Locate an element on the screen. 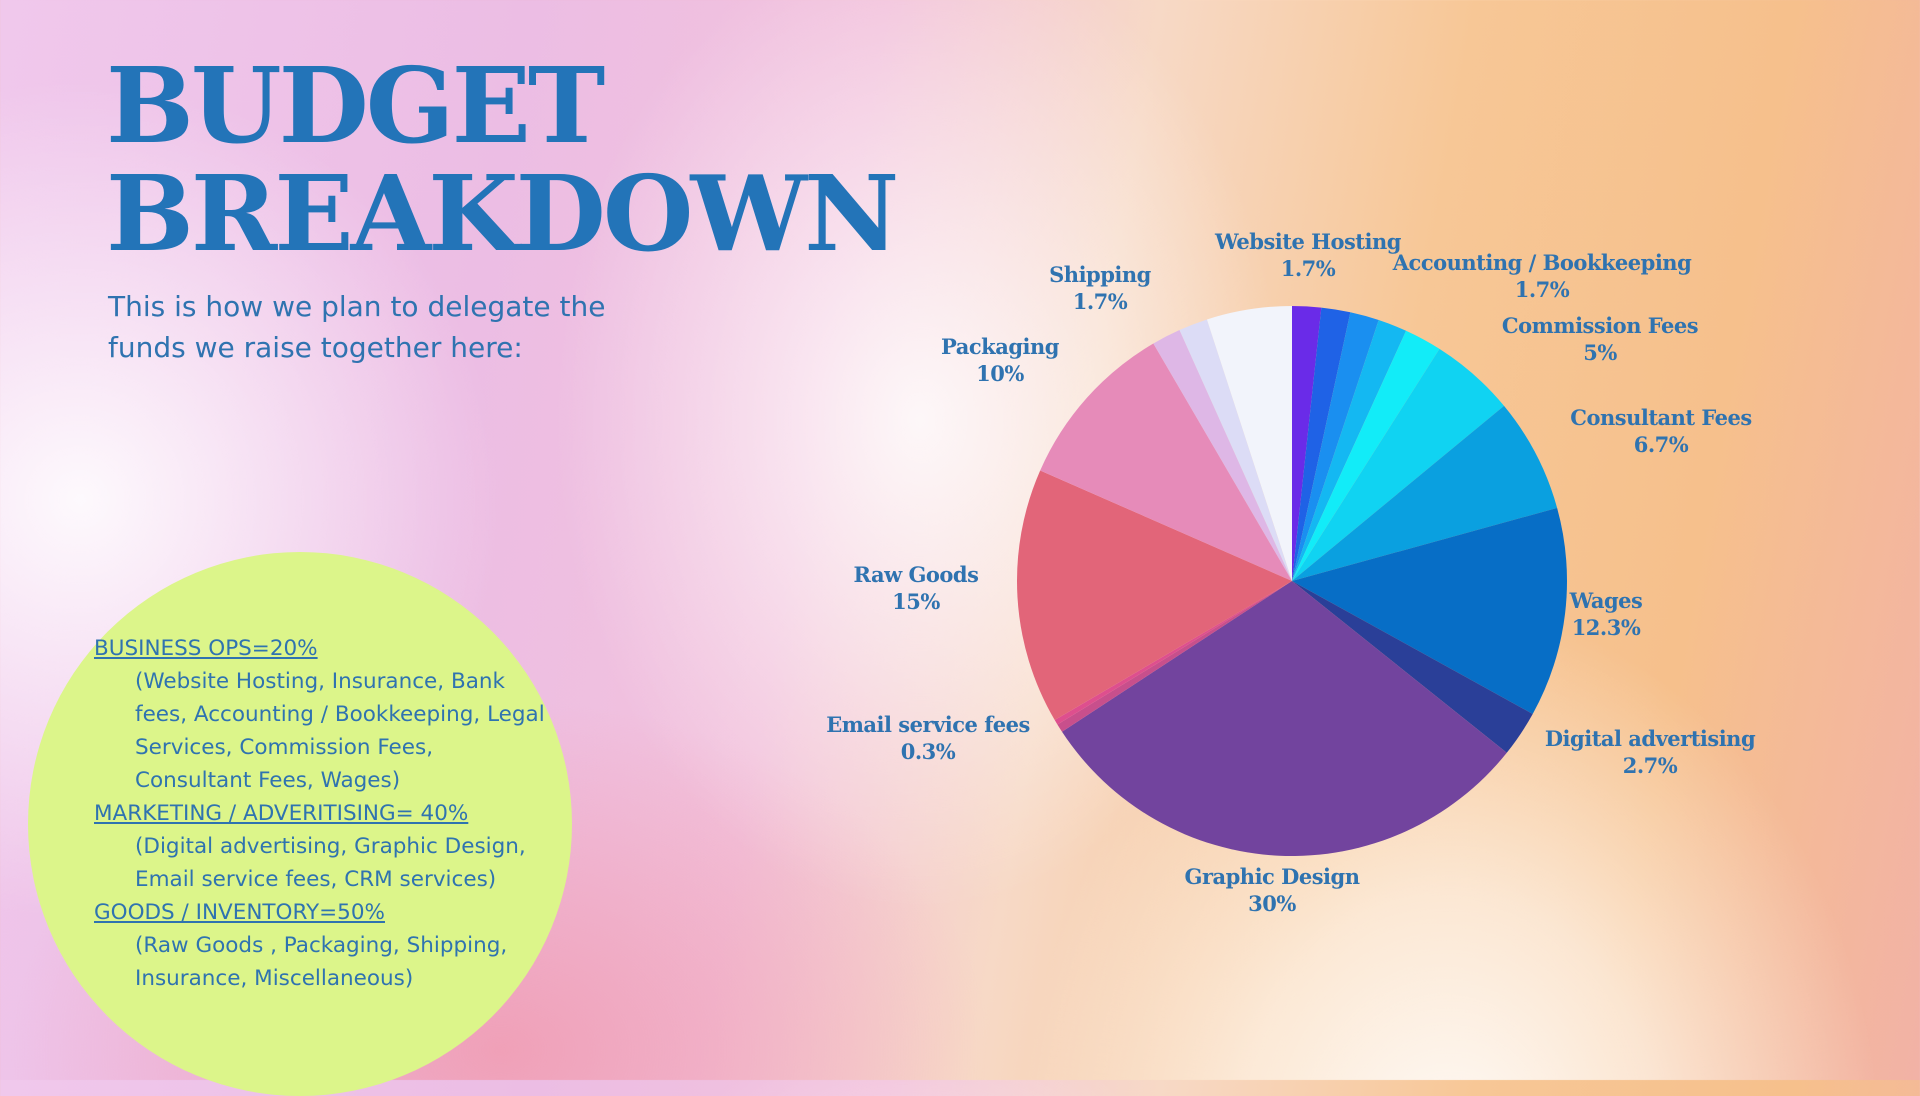 Image resolution: width=1920 pixels, height=1096 pixels. slice-label-raw-goods: Raw Goods is located at coordinates (916, 574).